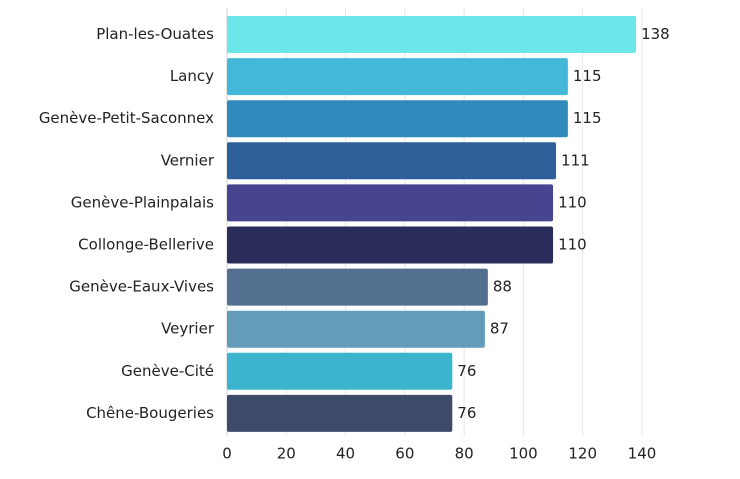 This screenshot has width=740, height=479. What do you see at coordinates (188, 329) in the screenshot?
I see `category-label: Veyrier` at bounding box center [188, 329].